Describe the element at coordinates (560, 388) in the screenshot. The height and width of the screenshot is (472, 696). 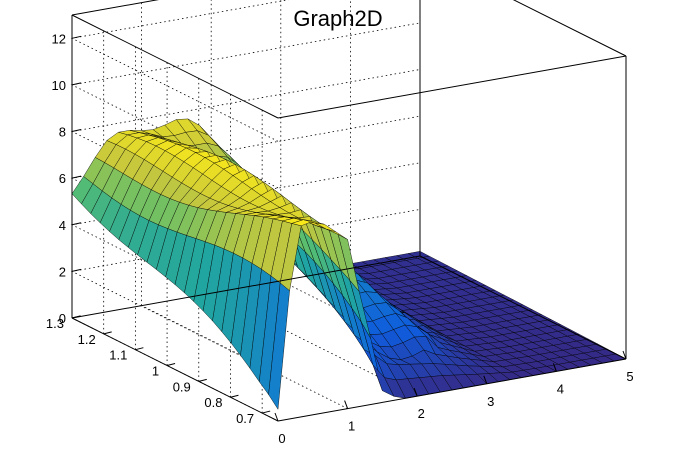
I see `x-tick-label: 4` at that location.